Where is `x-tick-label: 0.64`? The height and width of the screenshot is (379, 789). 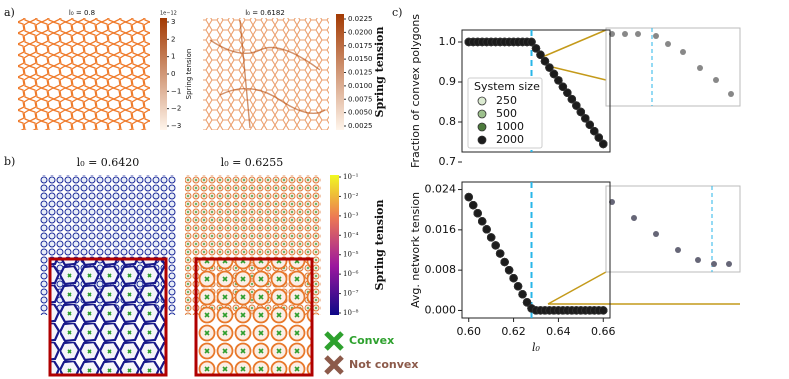 x-tick-label: 0.64 is located at coordinates (558, 331).